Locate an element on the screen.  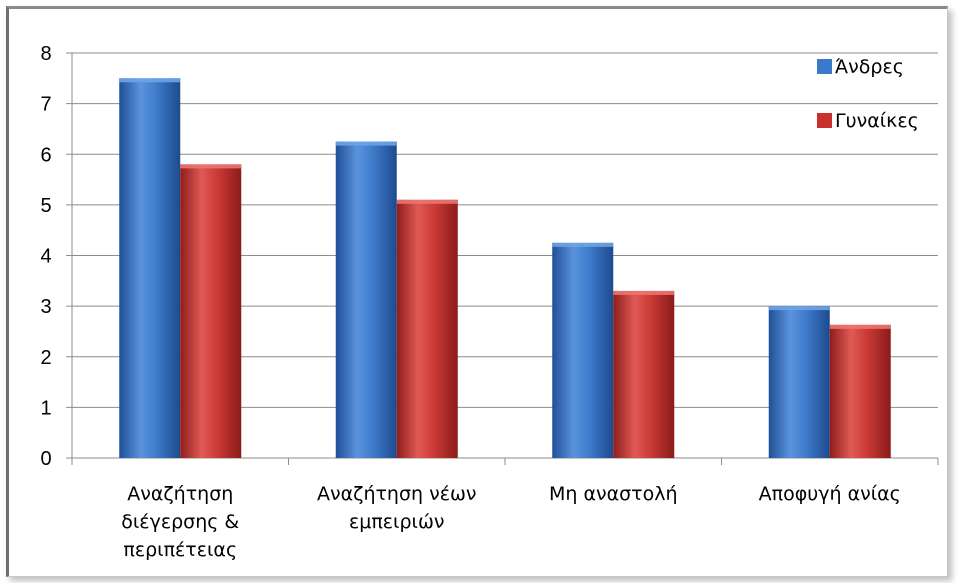
x-category-label: διέγερσης & is located at coordinates (180, 522).